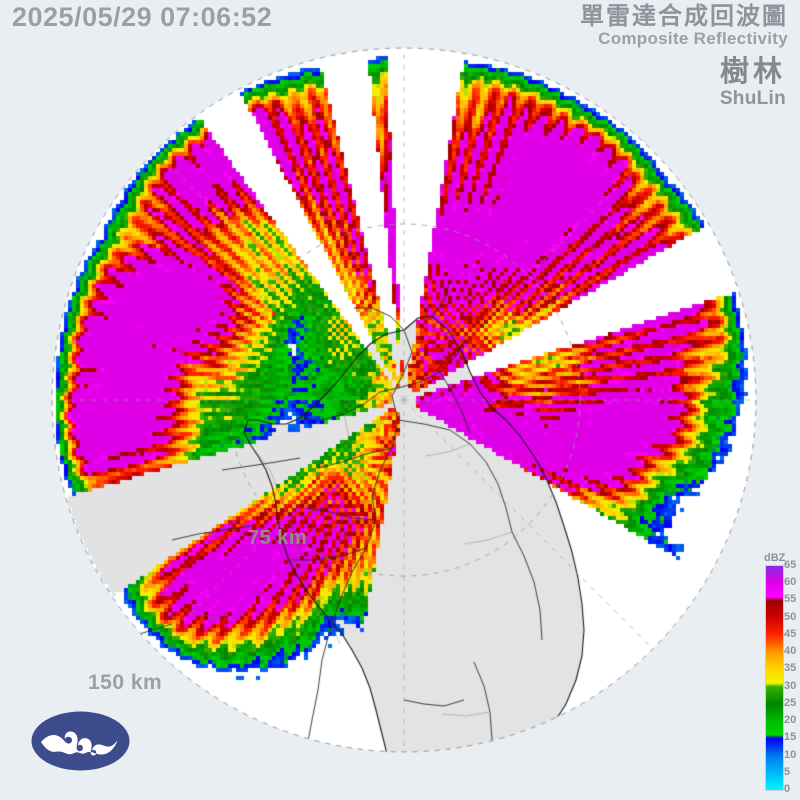 The height and width of the screenshot is (800, 800). Describe the element at coordinates (142, 17) in the screenshot. I see `timestamp-label: 2025/05/29 07:06:52` at that location.